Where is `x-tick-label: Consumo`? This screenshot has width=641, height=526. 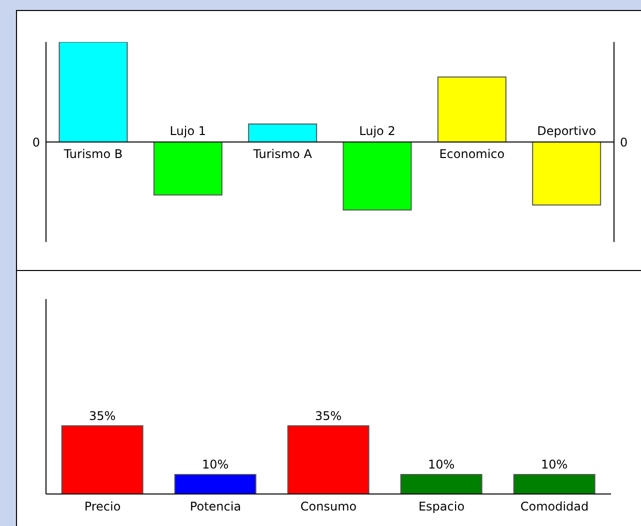
x-tick-label: Consumo is located at coordinates (328, 507).